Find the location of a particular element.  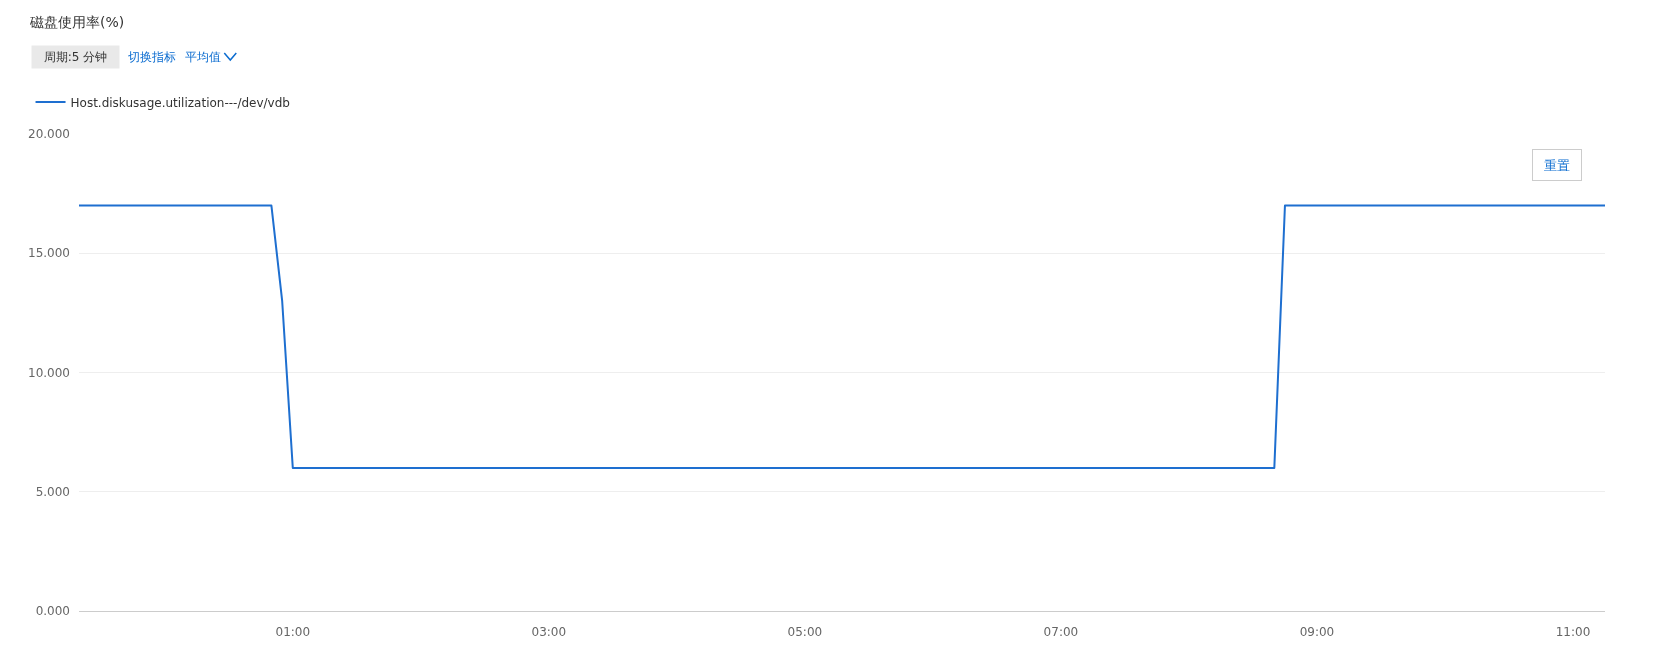

x-tick-label: 09:00 is located at coordinates (1317, 632).